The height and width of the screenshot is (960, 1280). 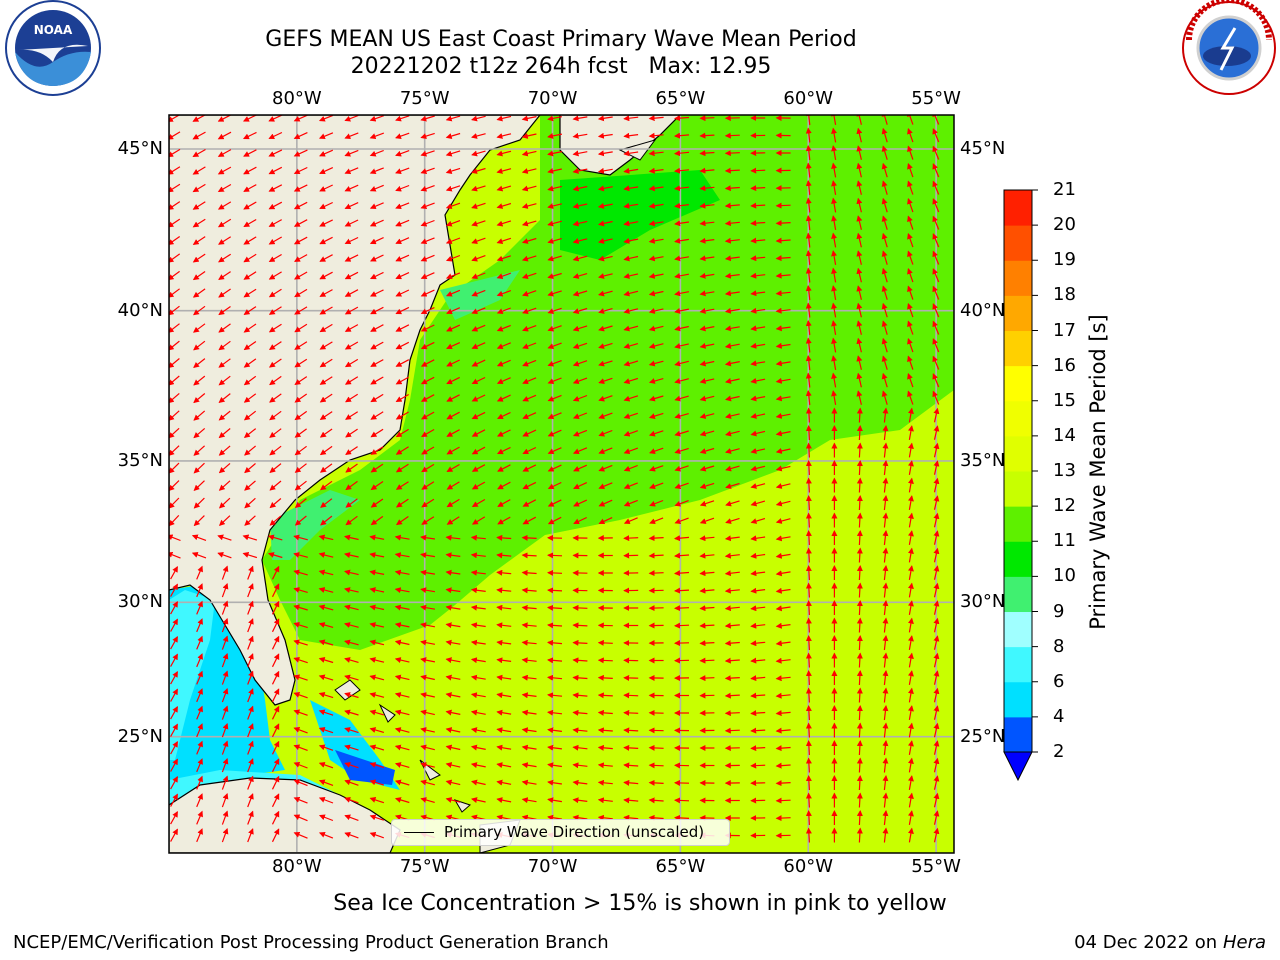 I want to click on footer-machine: Hera, so click(x=1244, y=942).